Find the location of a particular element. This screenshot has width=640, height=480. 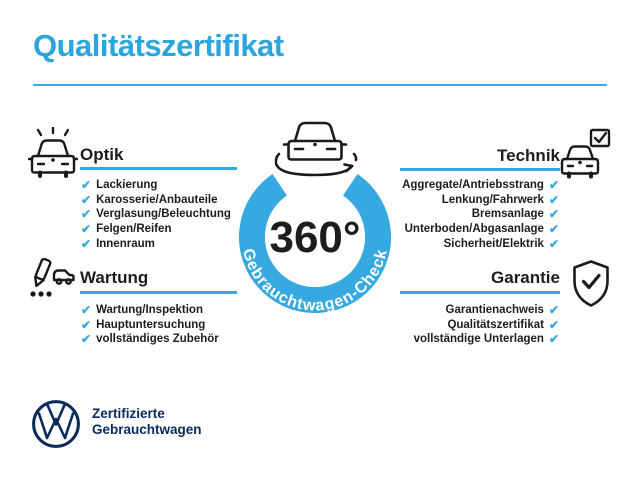

section-rule-technik is located at coordinates (480, 169).